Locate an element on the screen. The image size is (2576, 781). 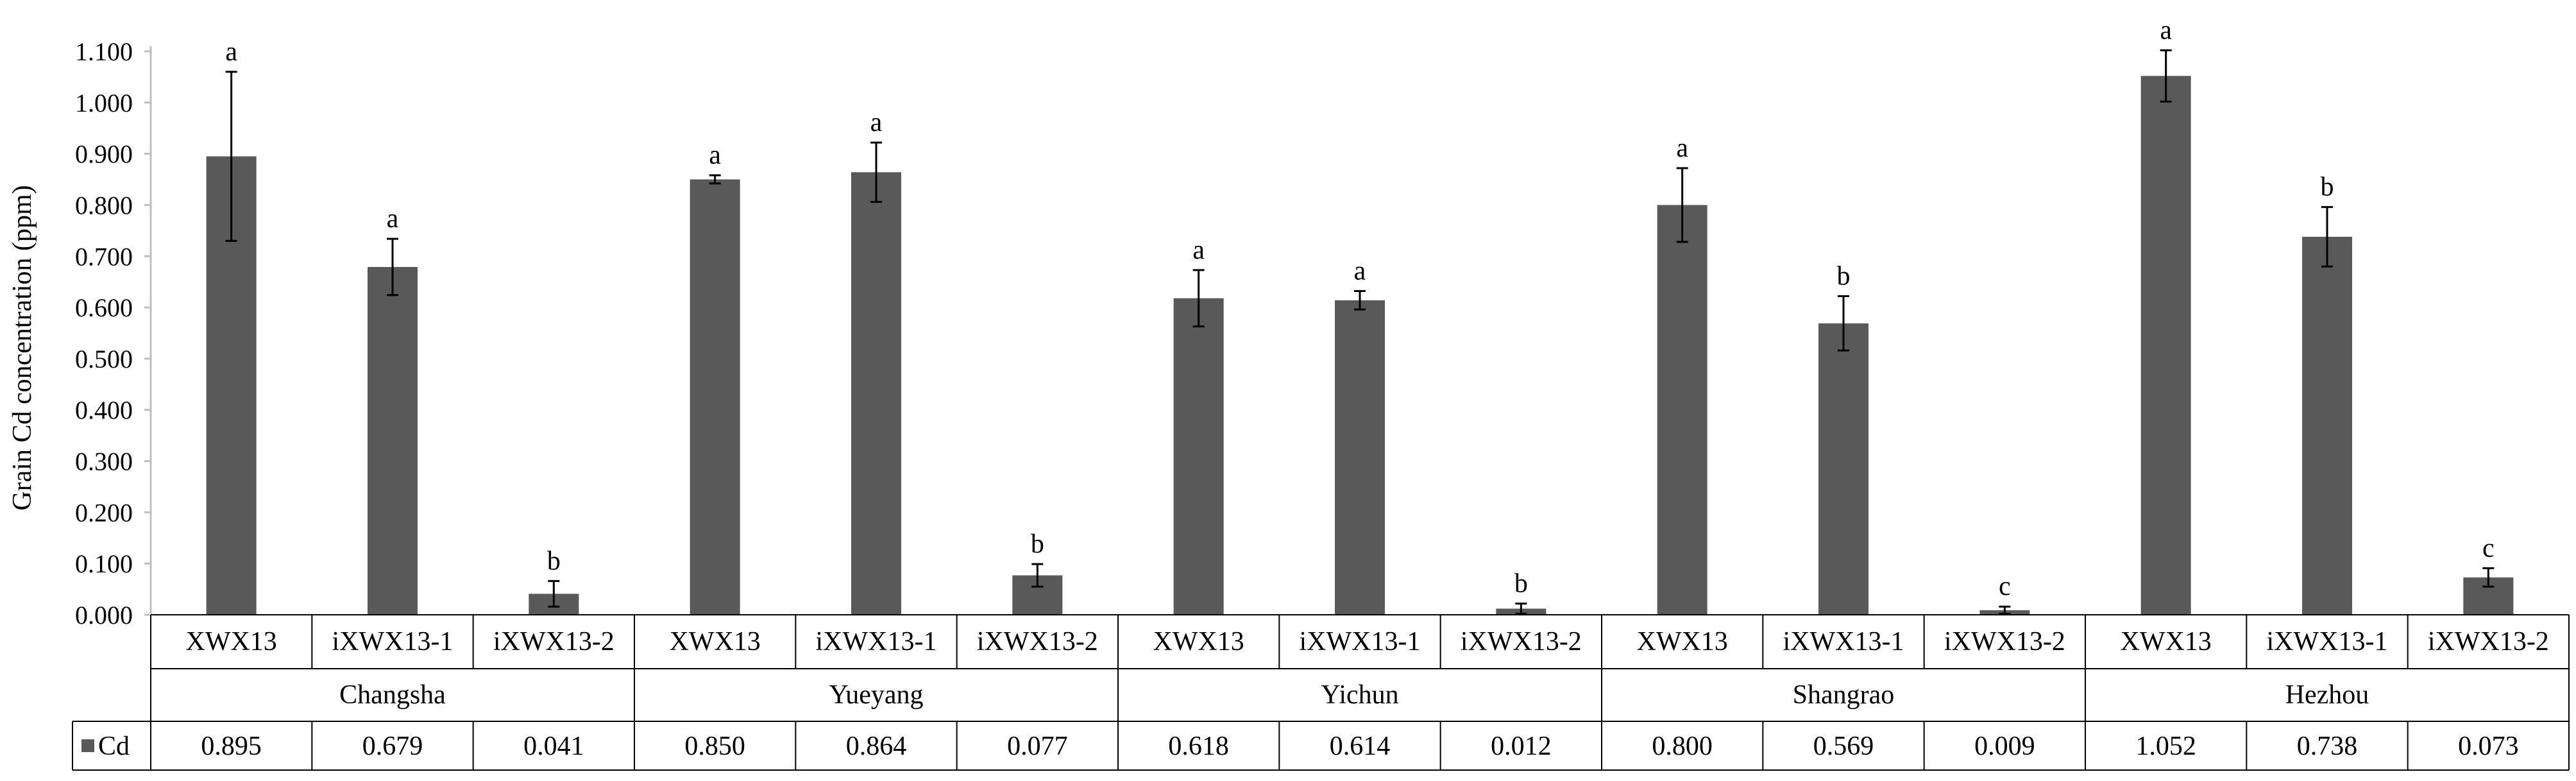
data-table-value: 0.012 is located at coordinates (1521, 746).